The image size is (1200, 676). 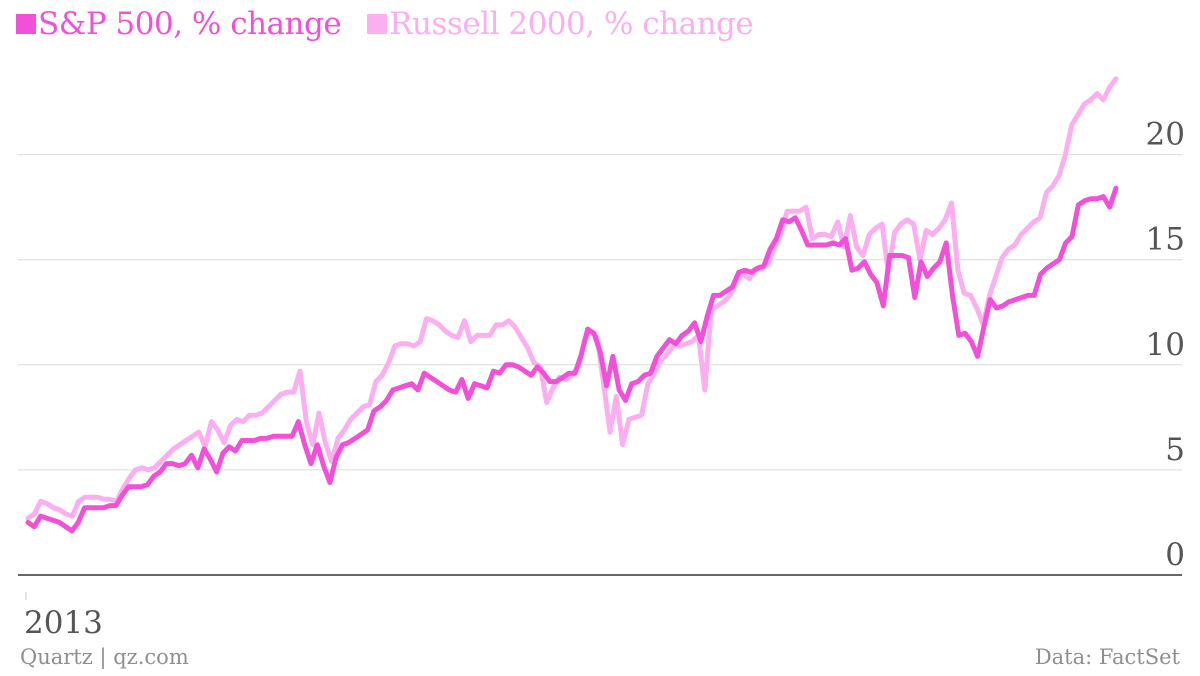 What do you see at coordinates (1175, 450) in the screenshot?
I see `y-tick-label-5: 5` at bounding box center [1175, 450].